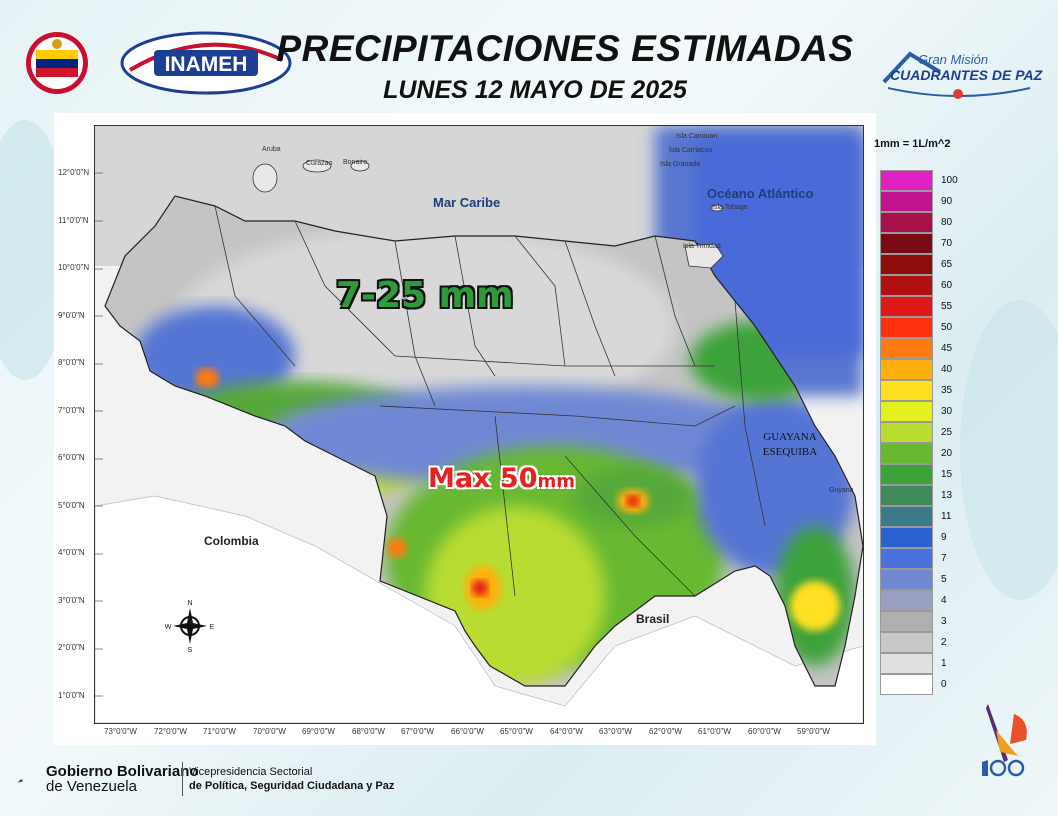 The height and width of the screenshot is (816, 1058). I want to click on gobierno-text: Gobierno Bolivariano de Venezuela, so click(122, 779).